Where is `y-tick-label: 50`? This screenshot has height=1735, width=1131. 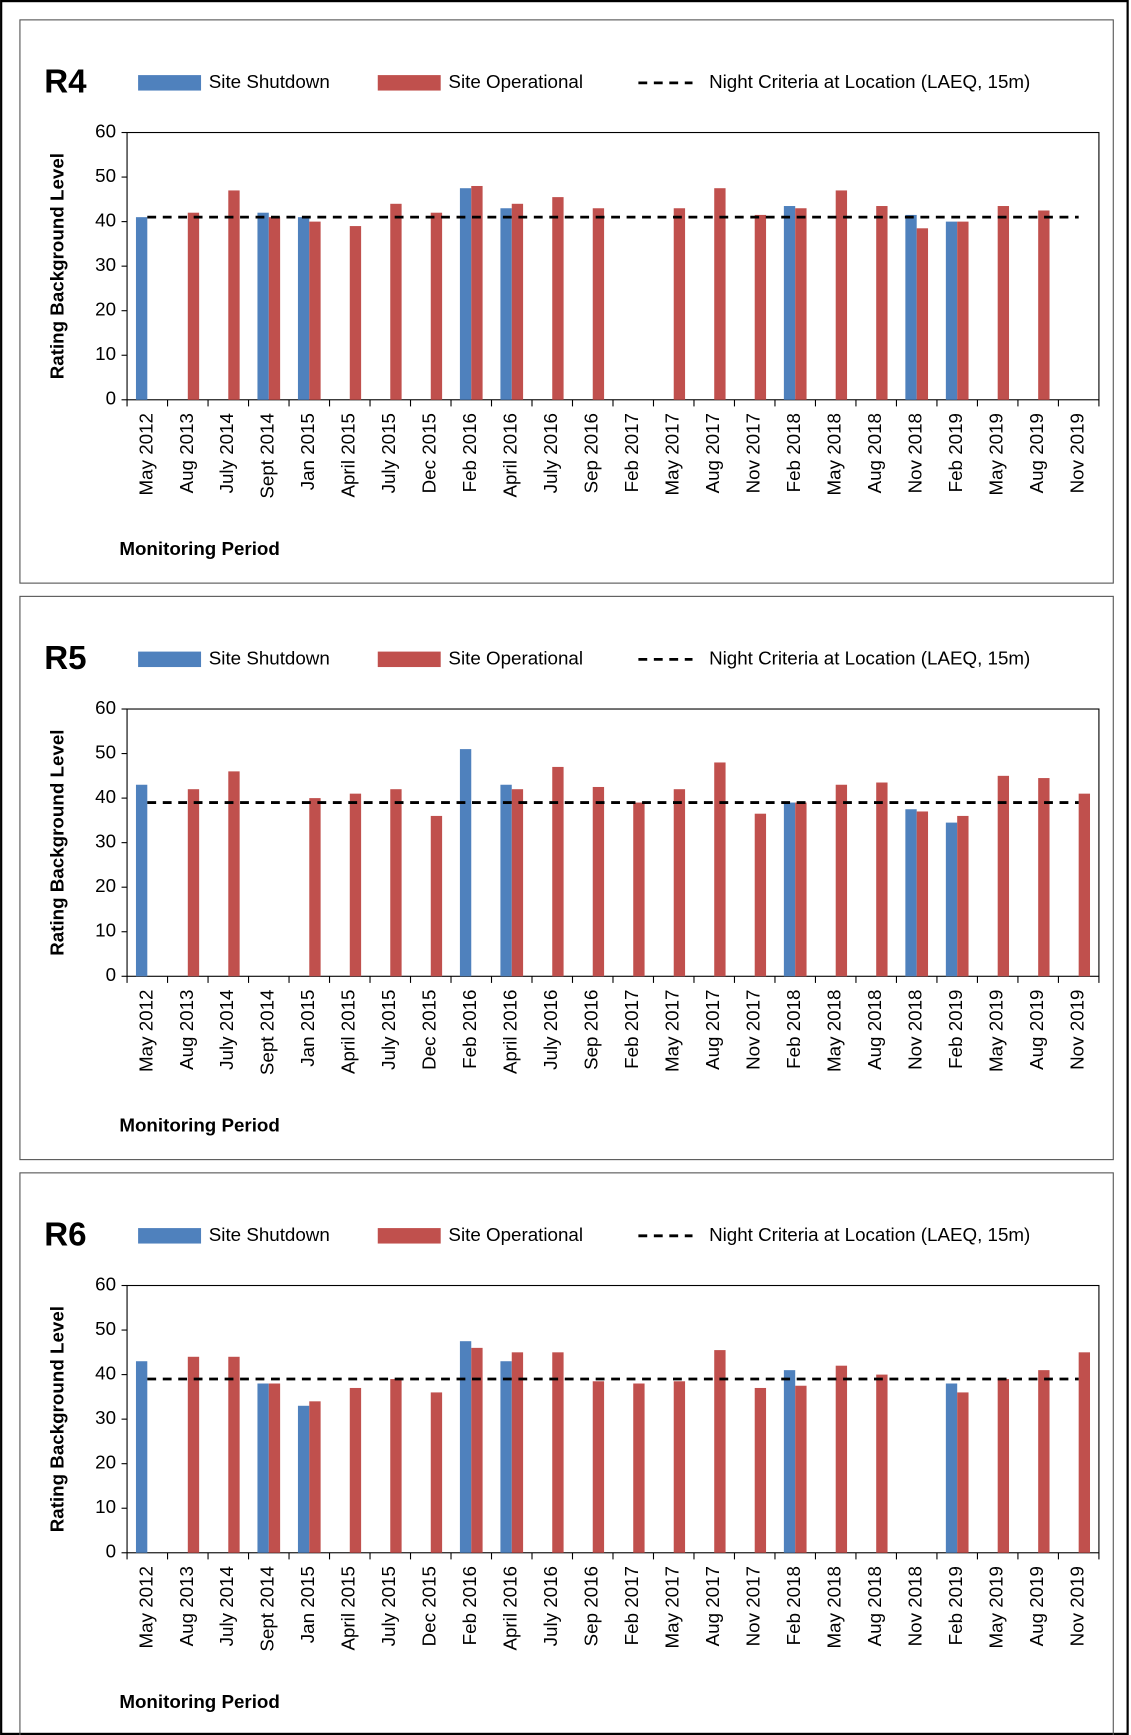 y-tick-label: 50 is located at coordinates (105, 175).